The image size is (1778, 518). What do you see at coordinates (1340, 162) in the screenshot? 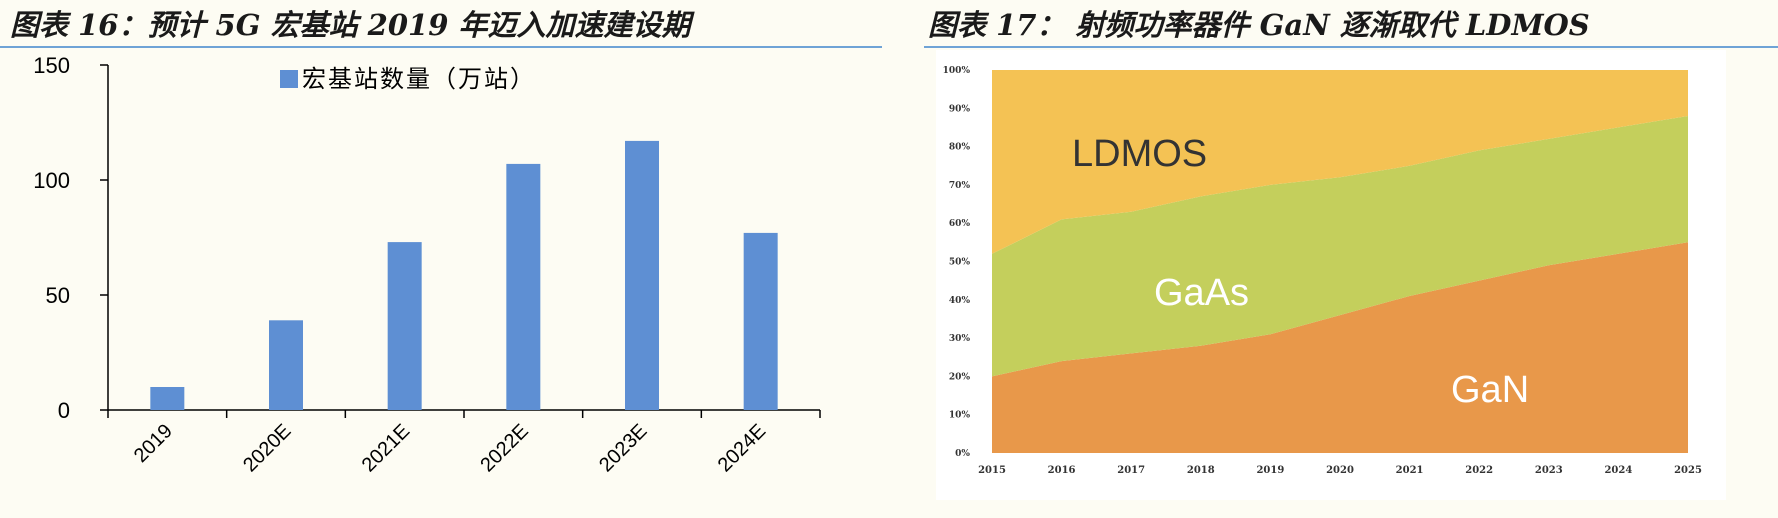
I see `area-ldmos` at bounding box center [1340, 162].